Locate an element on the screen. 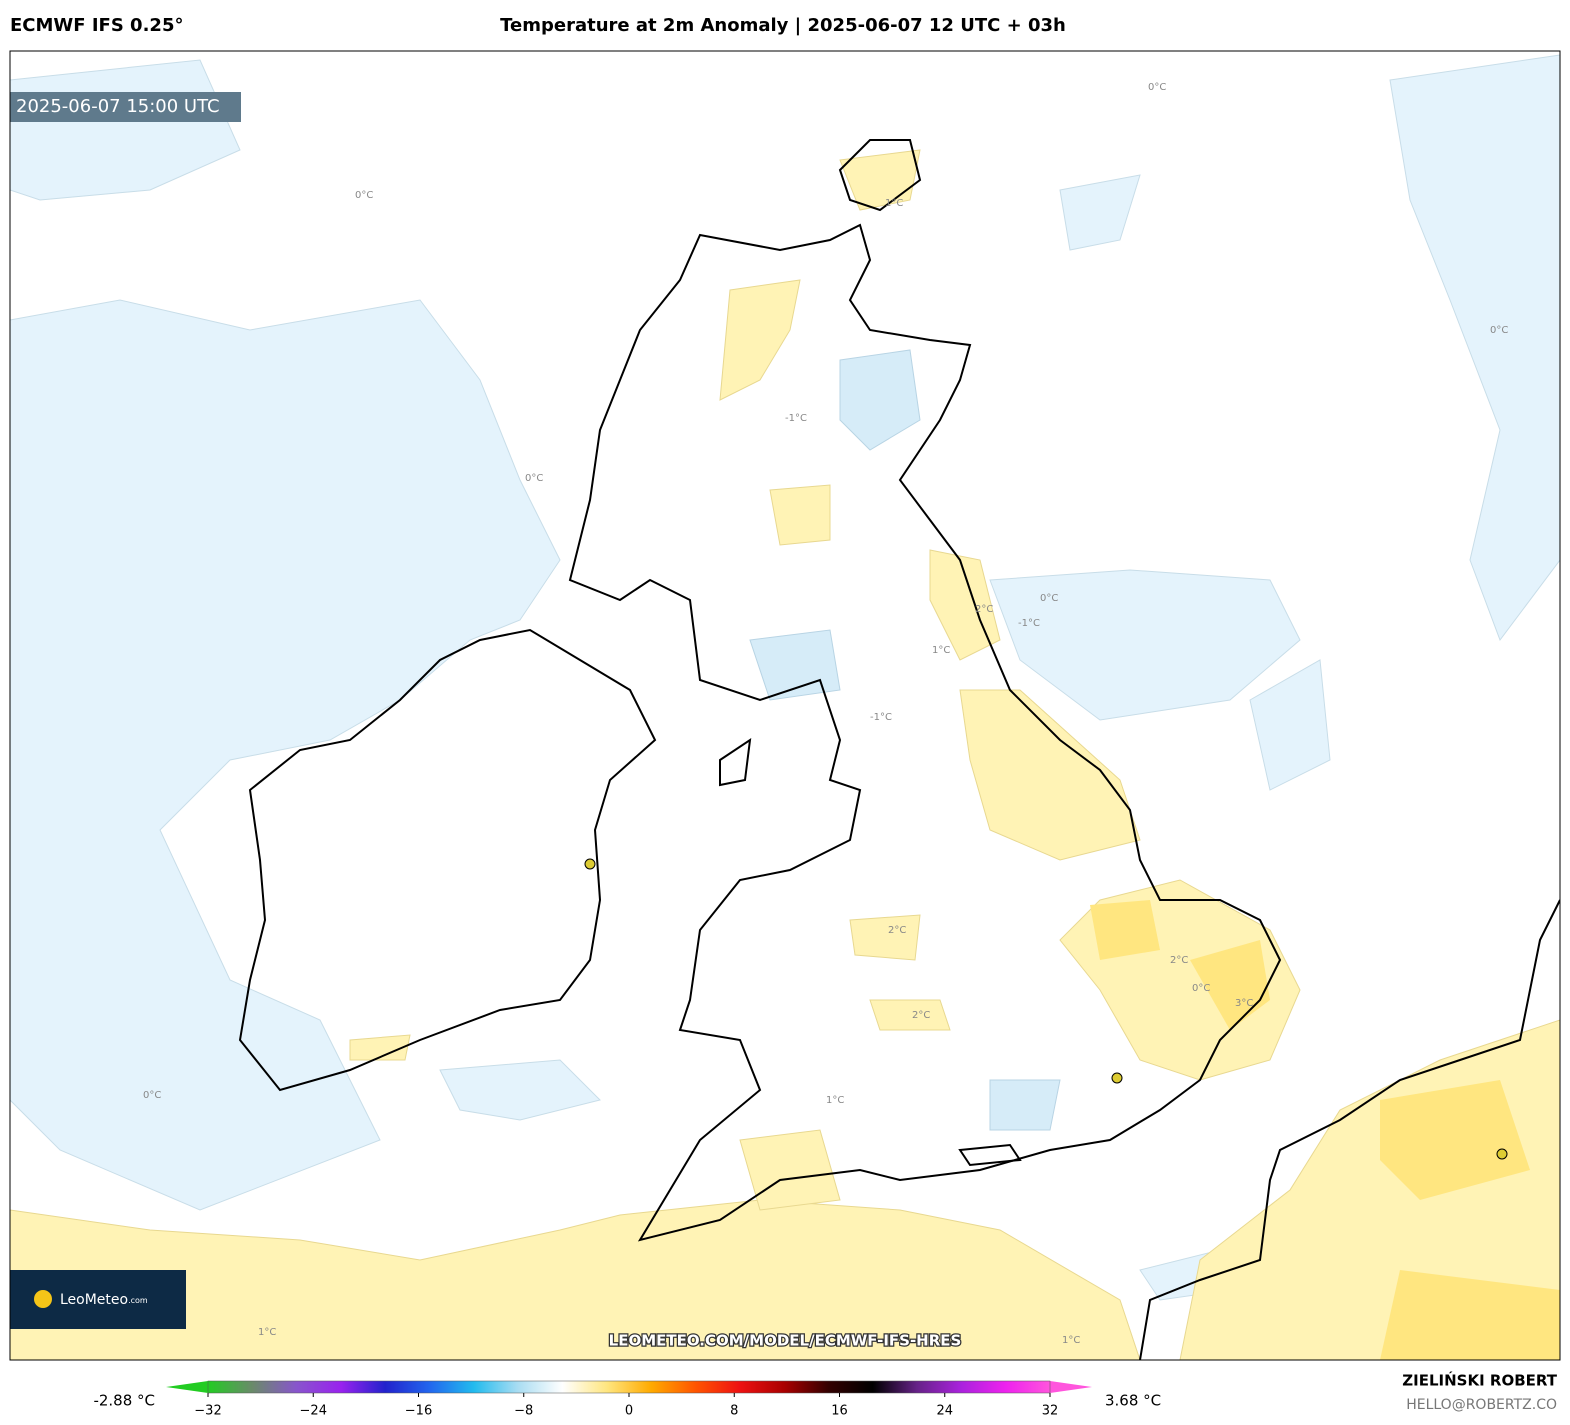 The width and height of the screenshot is (1570, 1425). model-name: ECMWF IFS 0.25° is located at coordinates (96, 25).